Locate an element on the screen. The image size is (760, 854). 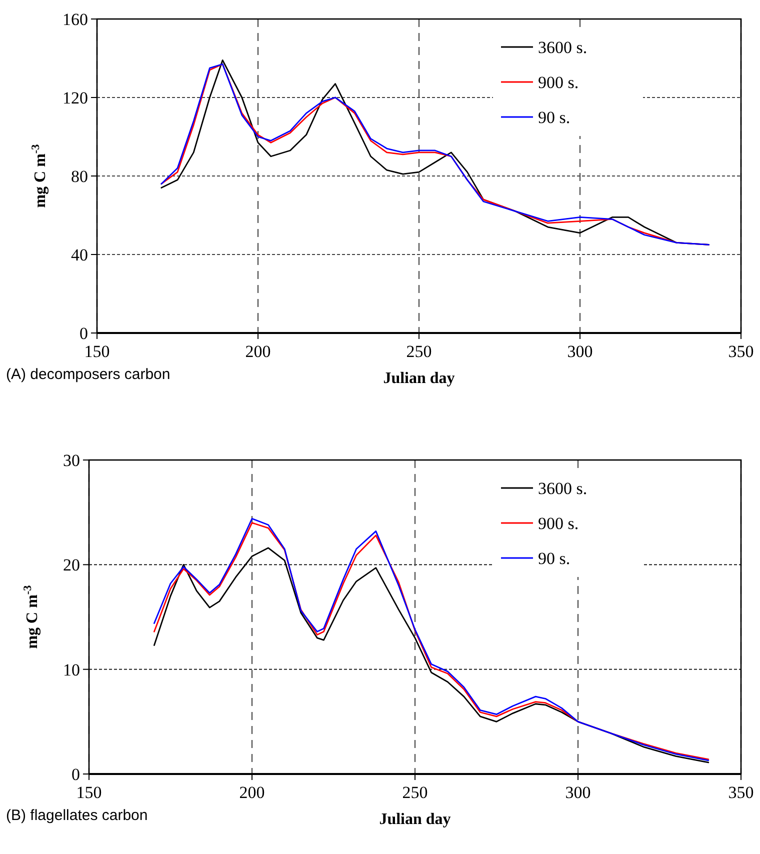
y-tick-label: 80 is located at coordinates (79, 176).